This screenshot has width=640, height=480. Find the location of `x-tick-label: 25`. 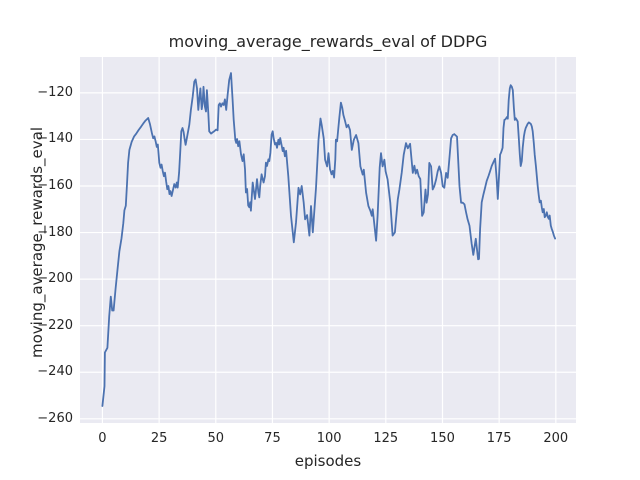

x-tick-label: 25 is located at coordinates (159, 438).